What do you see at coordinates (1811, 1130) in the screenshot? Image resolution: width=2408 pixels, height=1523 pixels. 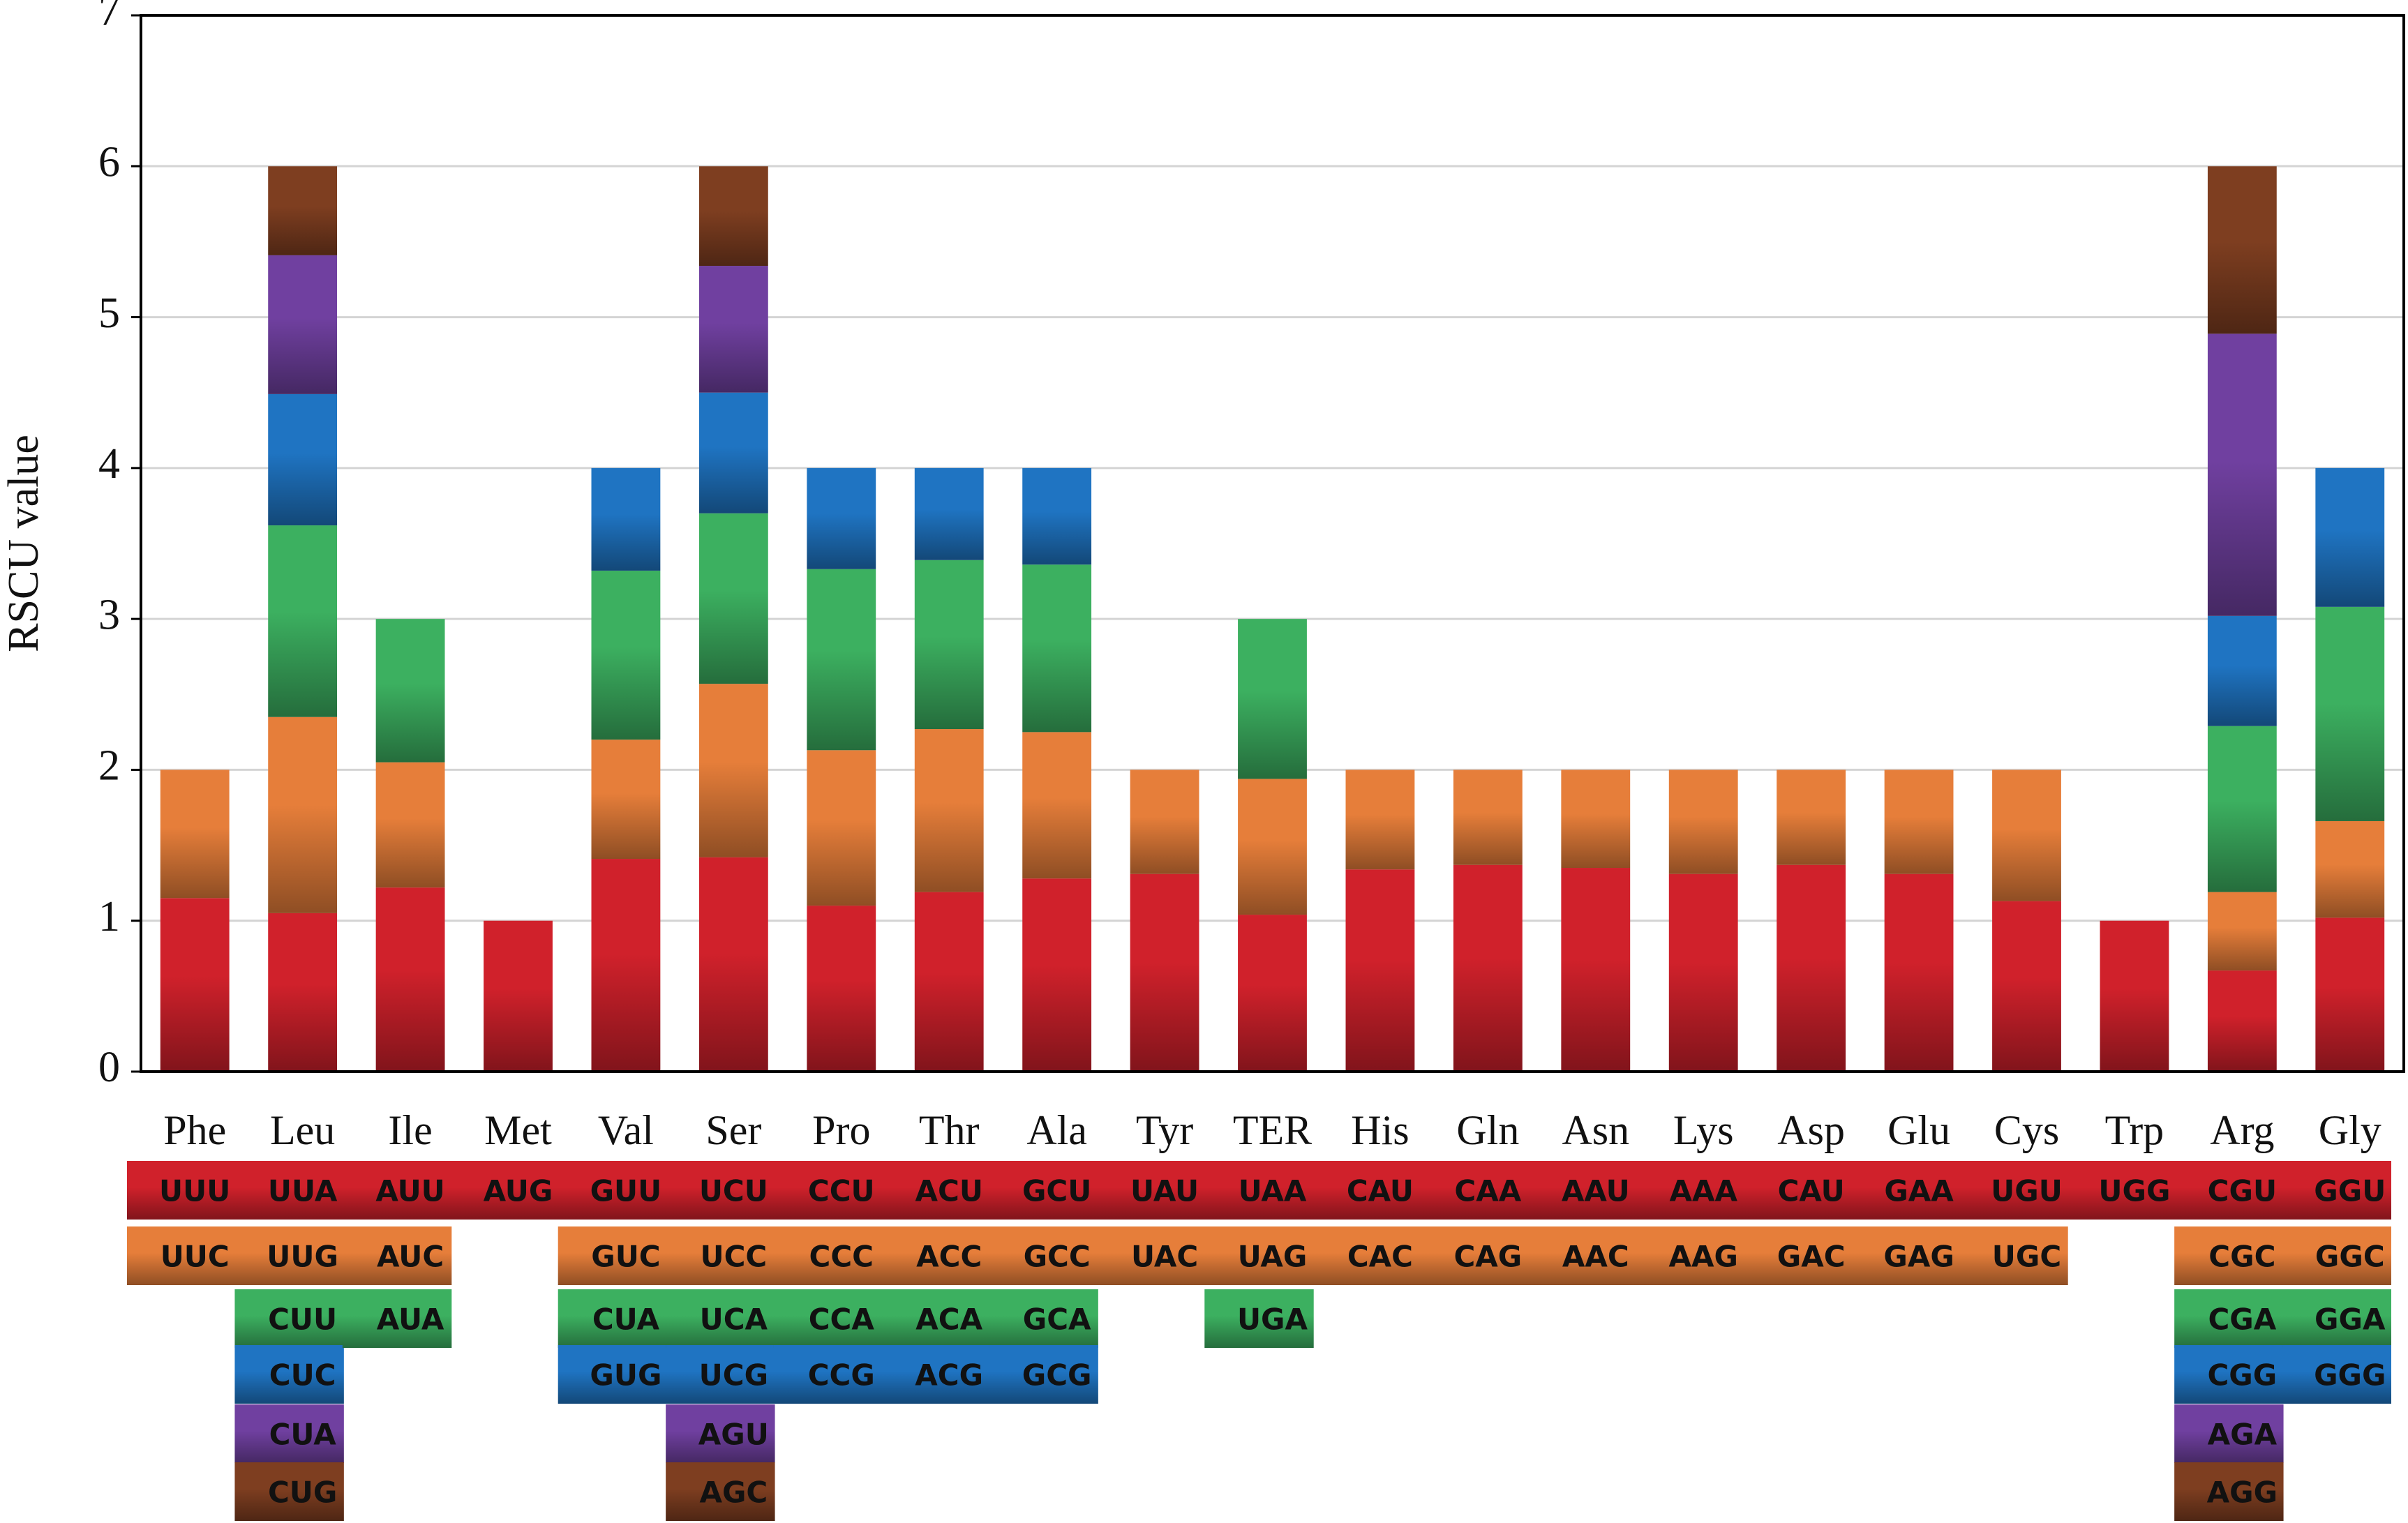 I see `x-tick-label: Asp` at bounding box center [1811, 1130].